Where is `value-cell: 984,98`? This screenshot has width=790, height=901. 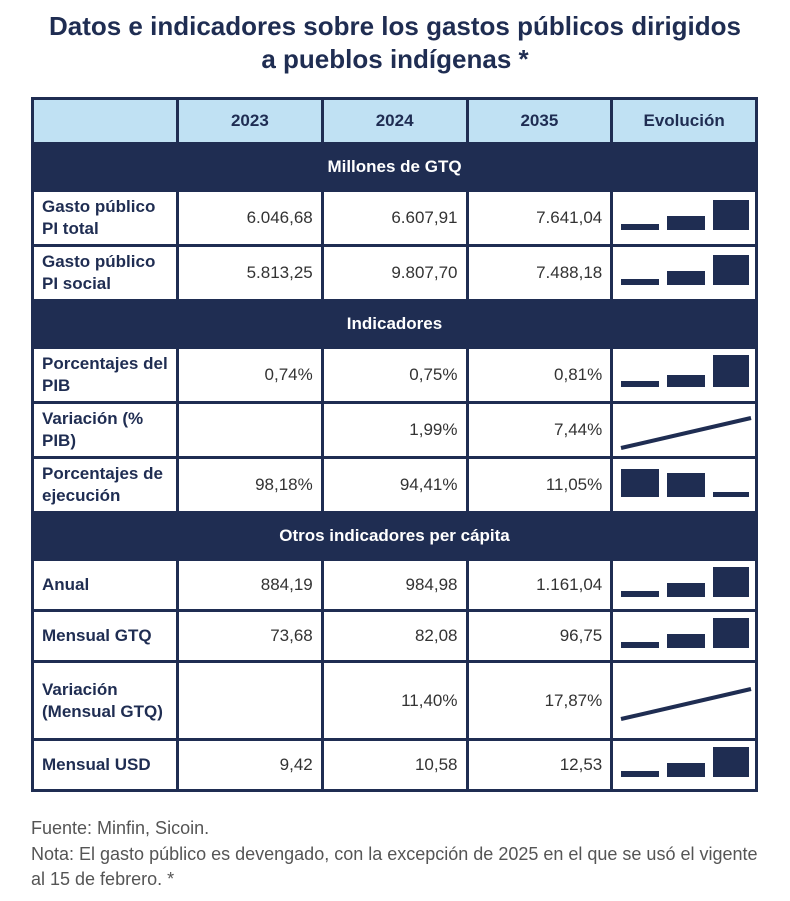
value-cell: 984,98 is located at coordinates (394, 585).